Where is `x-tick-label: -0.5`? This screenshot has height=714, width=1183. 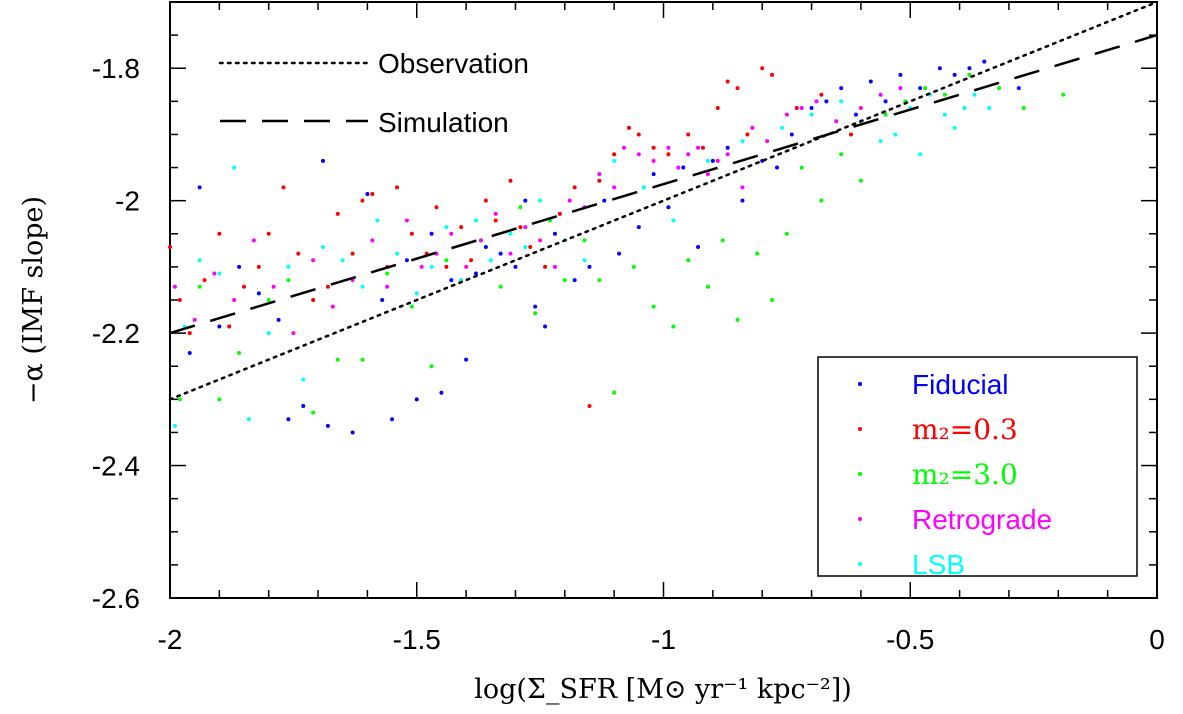
x-tick-label: -0.5 is located at coordinates (910, 639).